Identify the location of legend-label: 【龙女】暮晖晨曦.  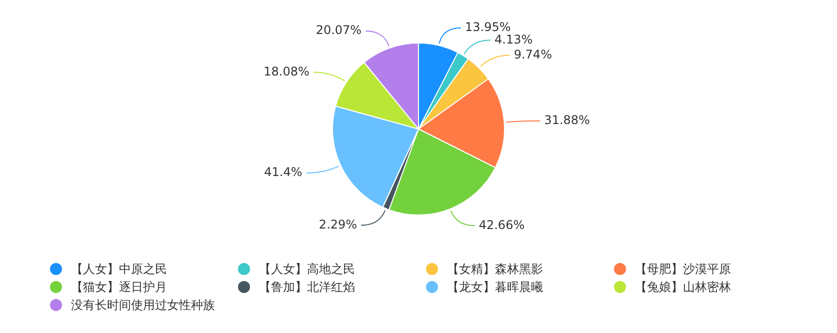
(495, 287).